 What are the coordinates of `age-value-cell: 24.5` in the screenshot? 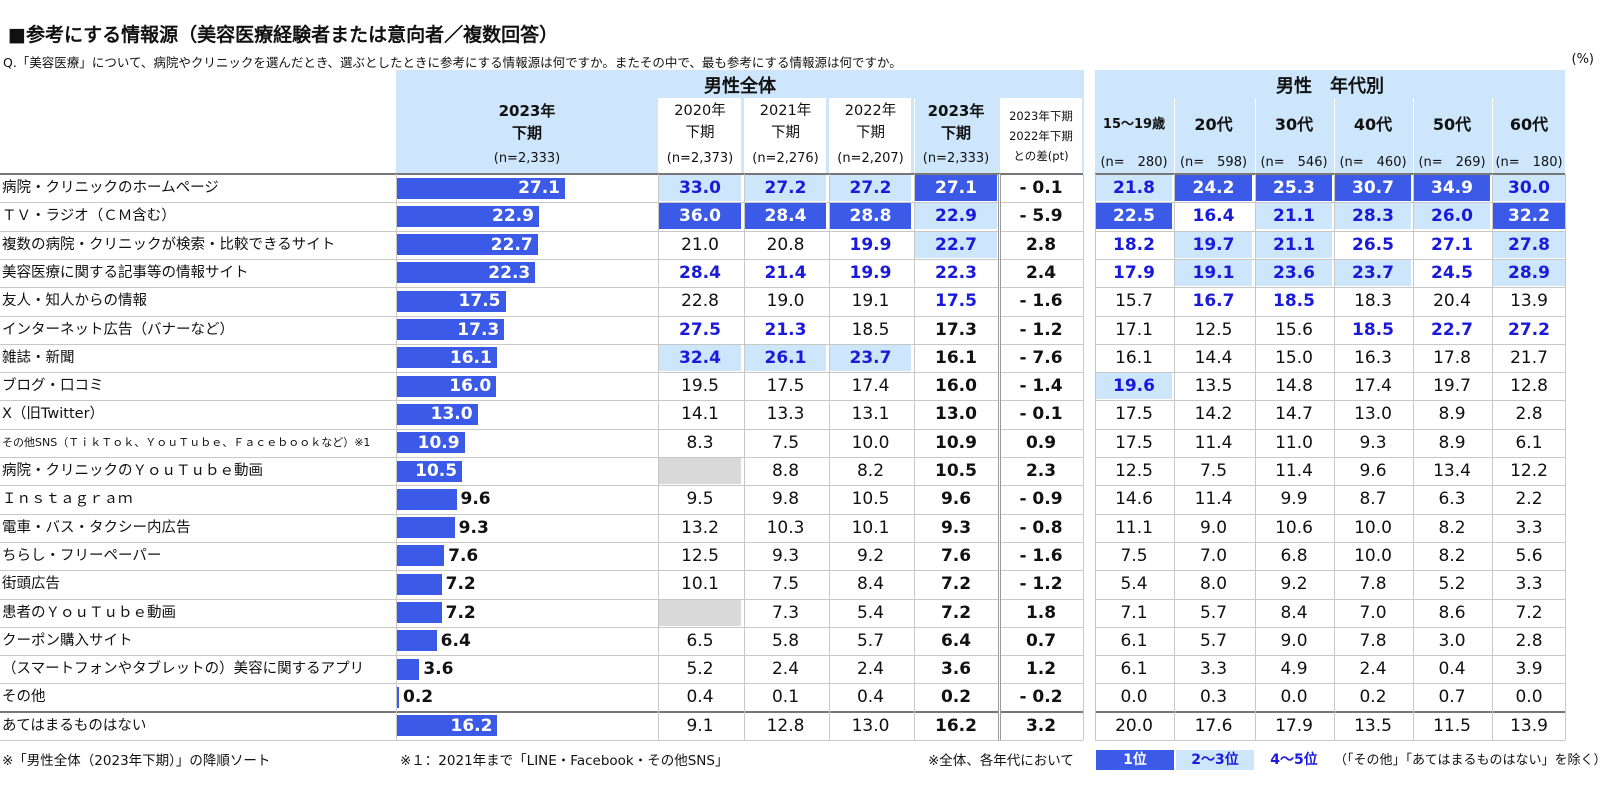 It's located at (1452, 272).